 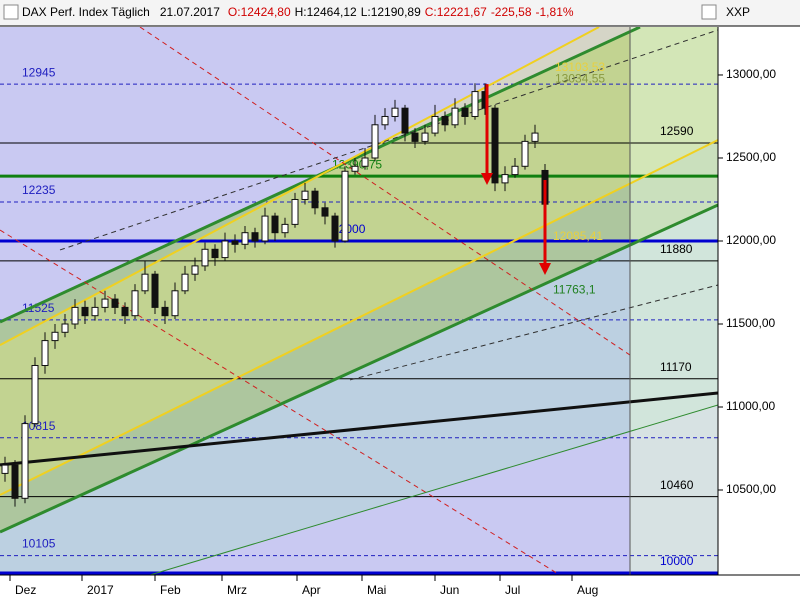 I want to click on future-zone, so click(x=674, y=301).